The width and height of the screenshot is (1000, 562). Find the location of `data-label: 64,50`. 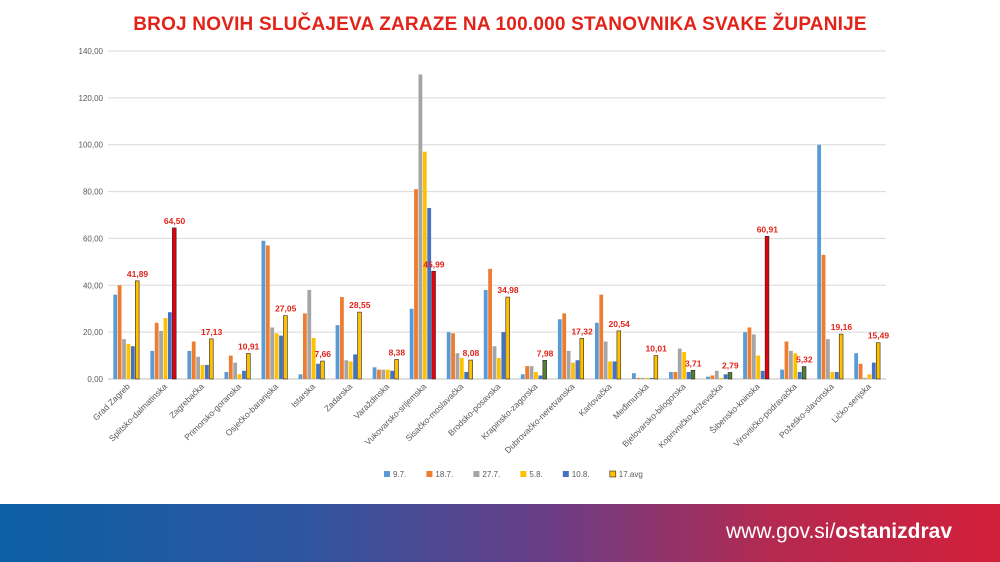

data-label: 64,50 is located at coordinates (175, 221).